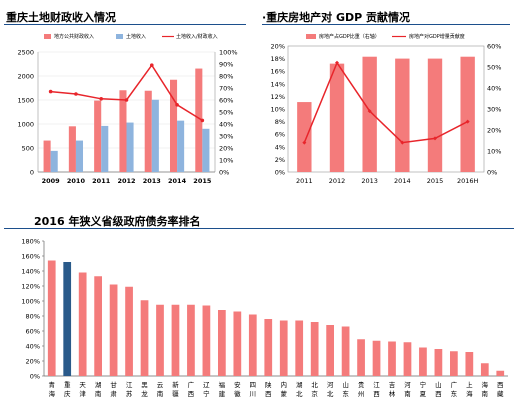 The height and width of the screenshot is (416, 520). What do you see at coordinates (51, 181) in the screenshot?
I see `fiscal-xtick-label: 2009` at bounding box center [51, 181].